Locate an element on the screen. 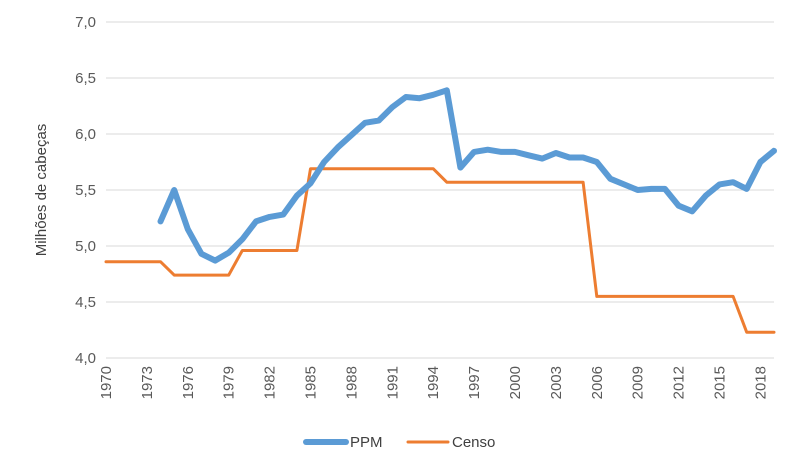  x-tick-label: 2012 is located at coordinates (679, 382).